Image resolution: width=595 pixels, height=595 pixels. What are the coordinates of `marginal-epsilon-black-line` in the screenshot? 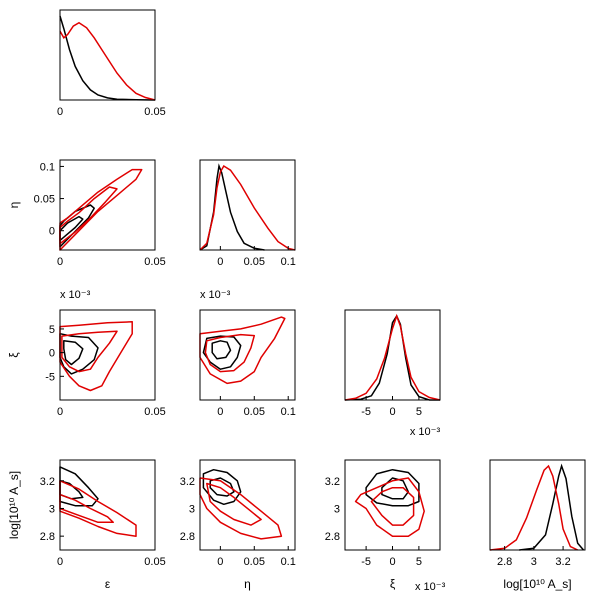 It's located at (107, 58).